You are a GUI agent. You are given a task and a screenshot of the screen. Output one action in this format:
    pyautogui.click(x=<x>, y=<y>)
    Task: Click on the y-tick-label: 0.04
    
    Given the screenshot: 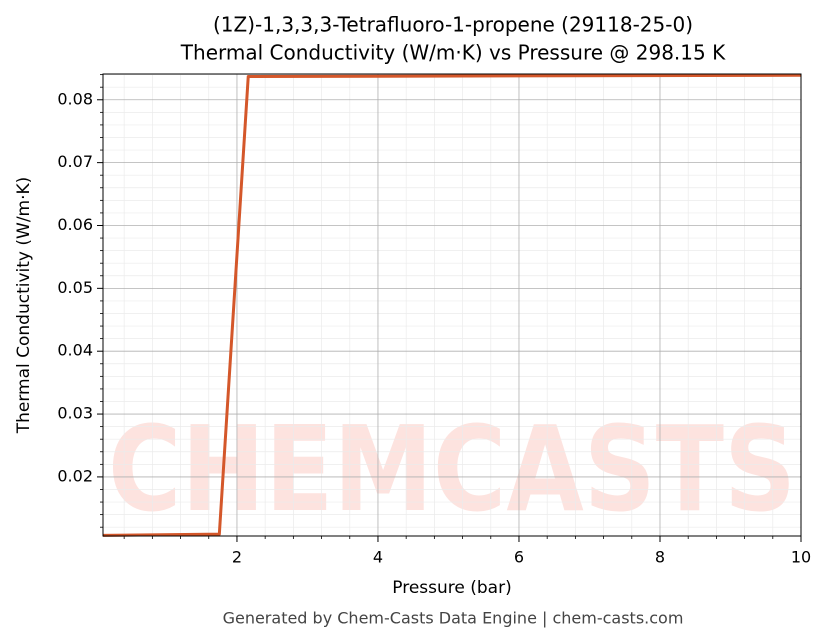 What is the action you would take?
    pyautogui.click(x=75, y=350)
    